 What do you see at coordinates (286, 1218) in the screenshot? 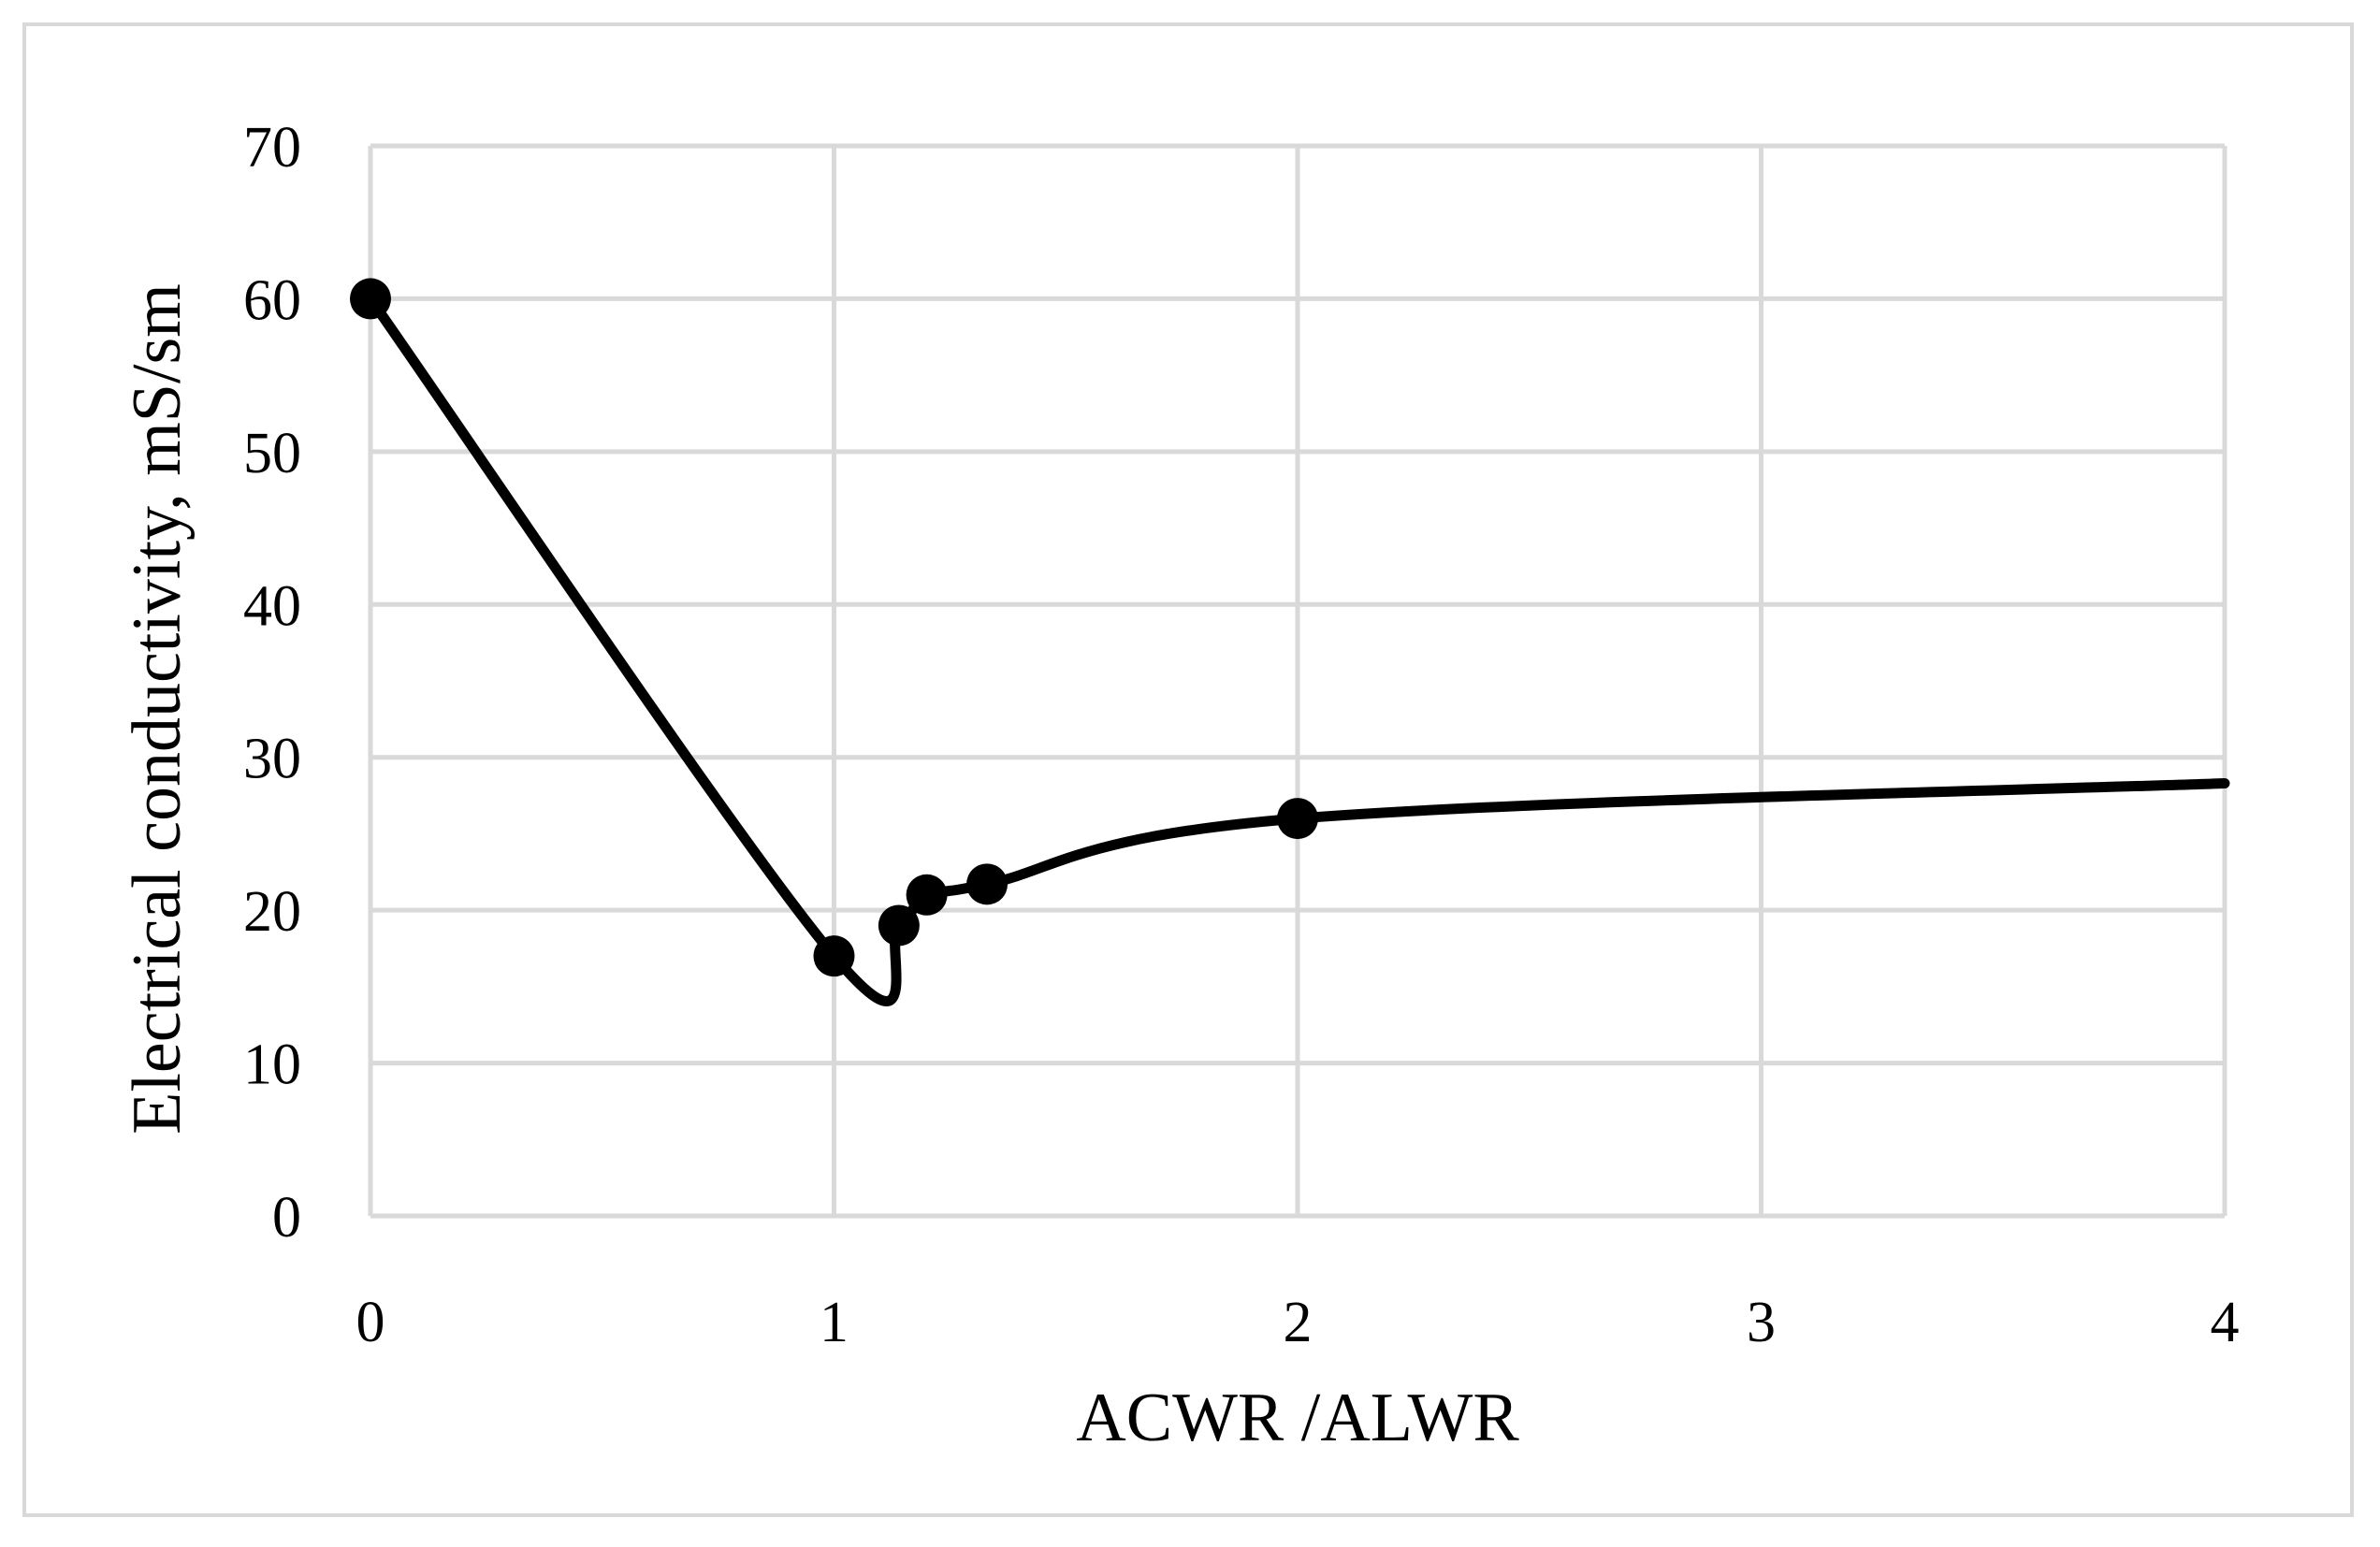
I see `y-tick-label-0: 0` at bounding box center [286, 1218].